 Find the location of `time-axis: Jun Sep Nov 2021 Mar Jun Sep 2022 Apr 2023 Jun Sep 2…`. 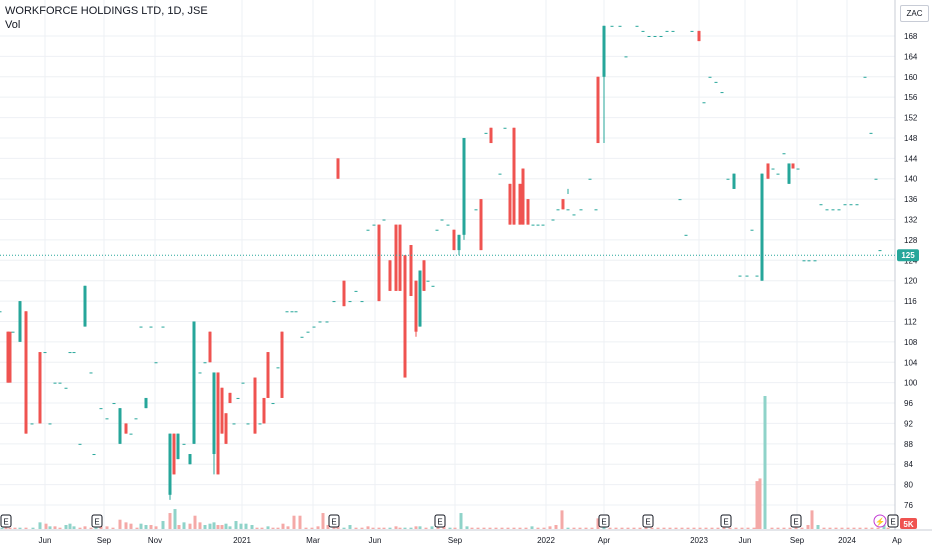

time-axis: Jun Sep Nov 2021 Mar Jun Sep 2022 Apr 2023 Jun Sep 2… is located at coordinates (471, 540).